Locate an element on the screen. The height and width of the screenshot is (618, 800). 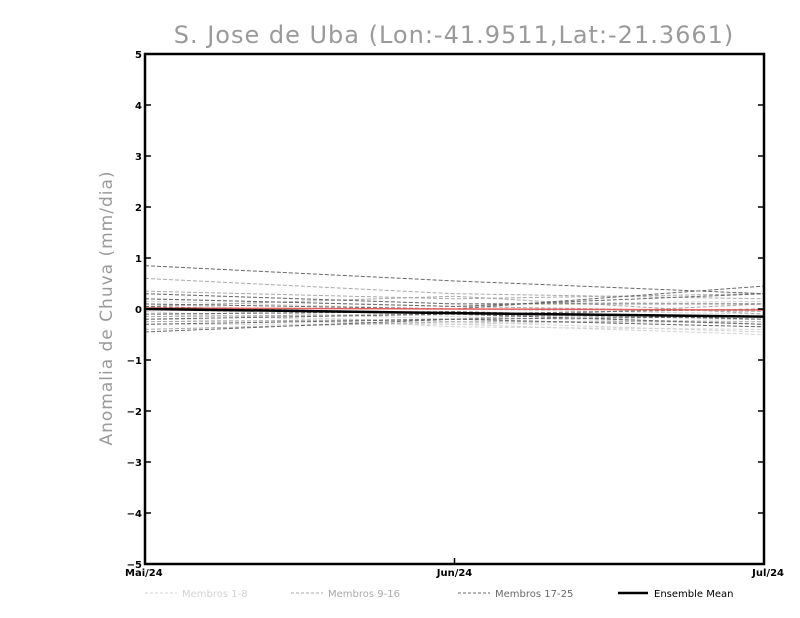
y-tick-label: 4 is located at coordinates (138, 106).